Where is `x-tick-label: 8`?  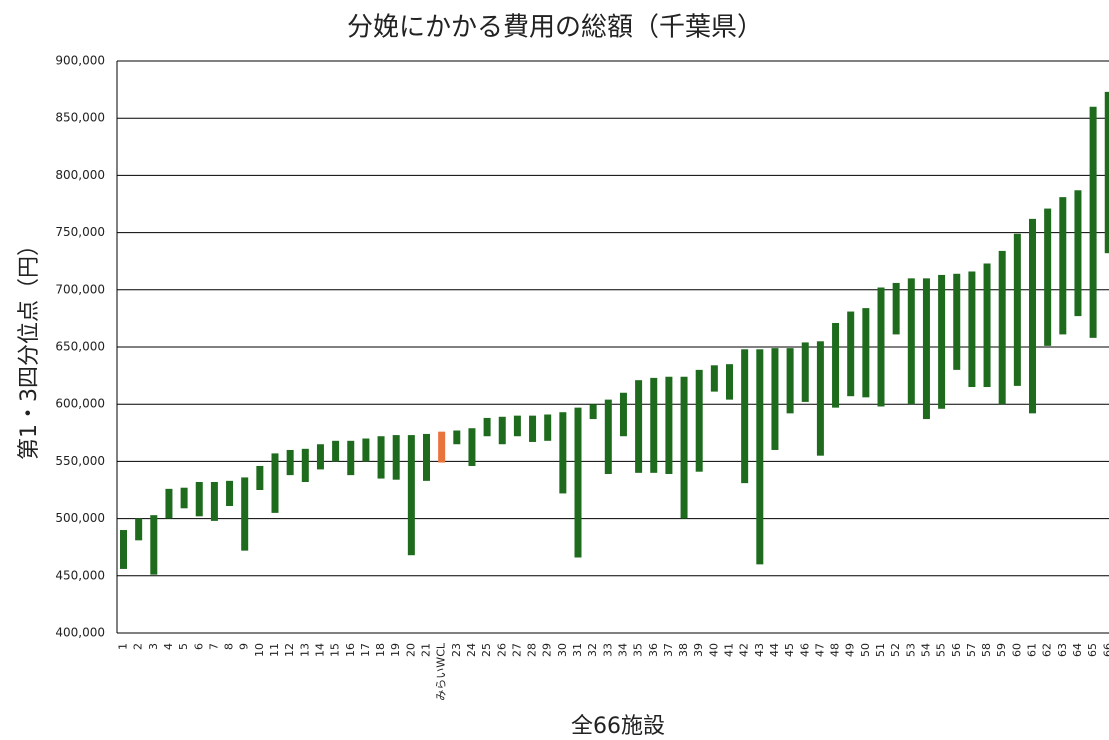
x-tick-label: 8 is located at coordinates (229, 646).